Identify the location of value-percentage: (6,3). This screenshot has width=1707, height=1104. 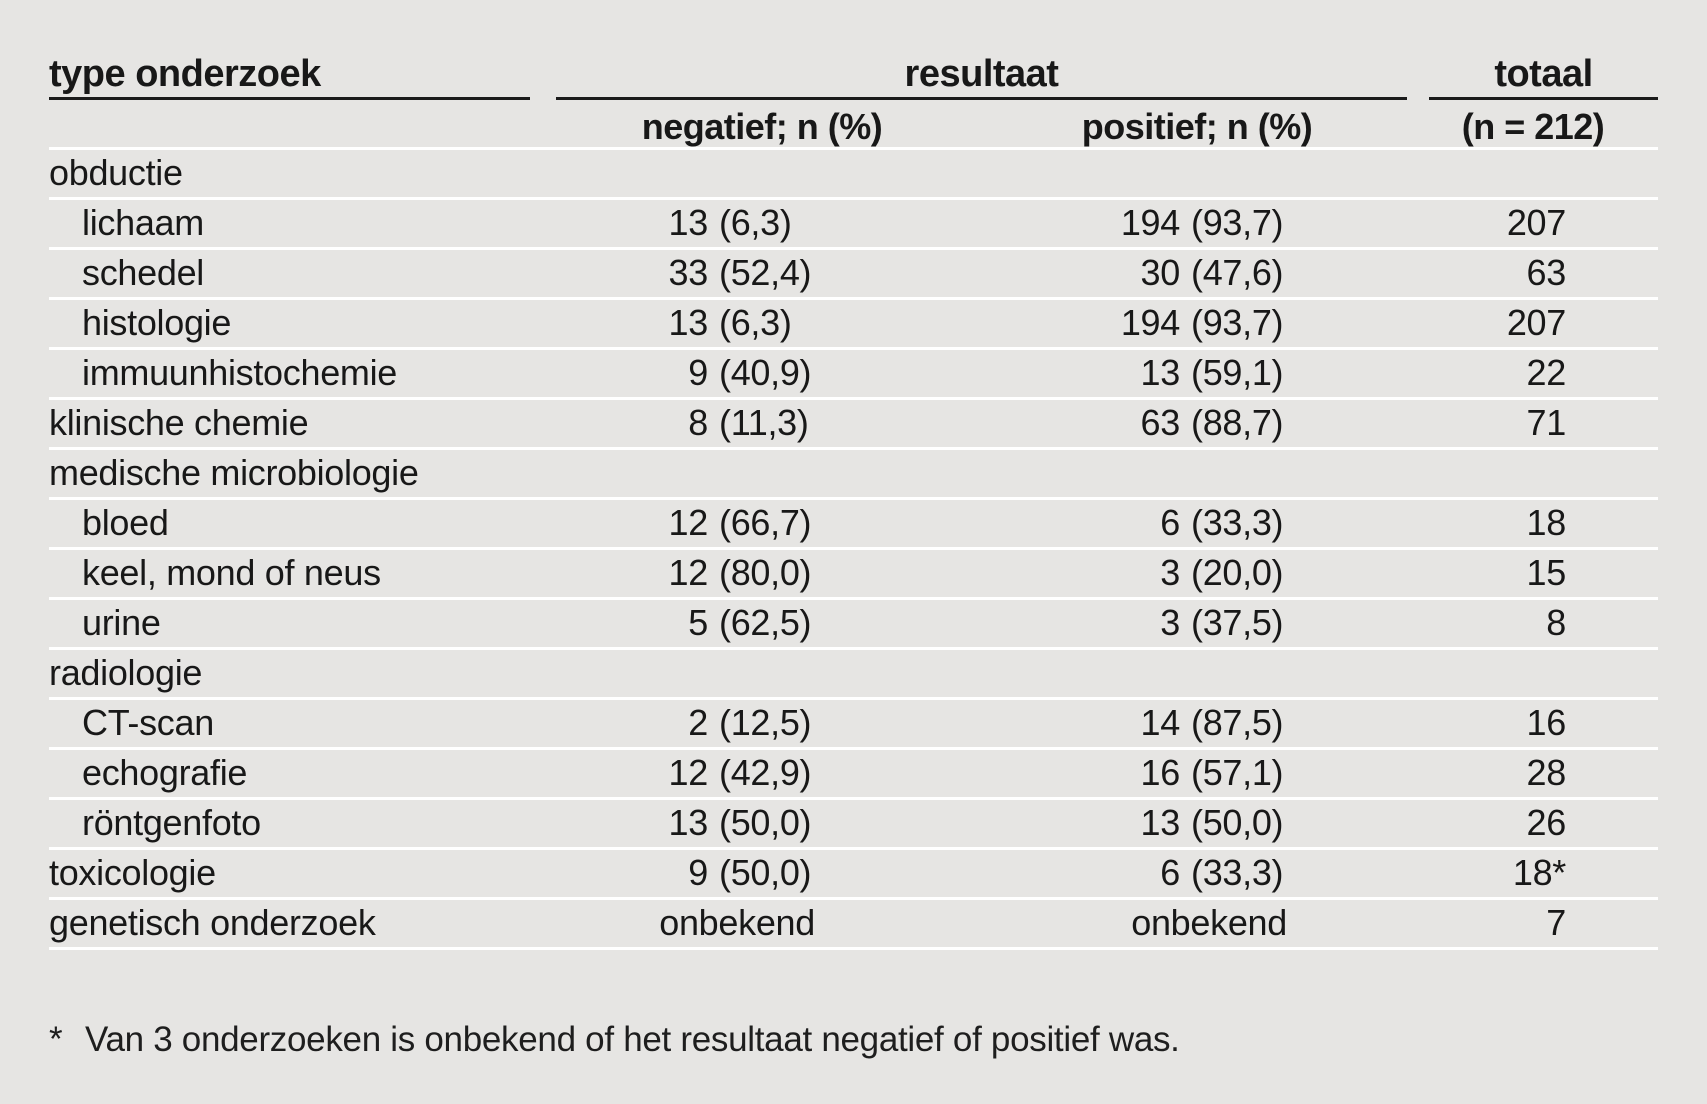
(755, 222).